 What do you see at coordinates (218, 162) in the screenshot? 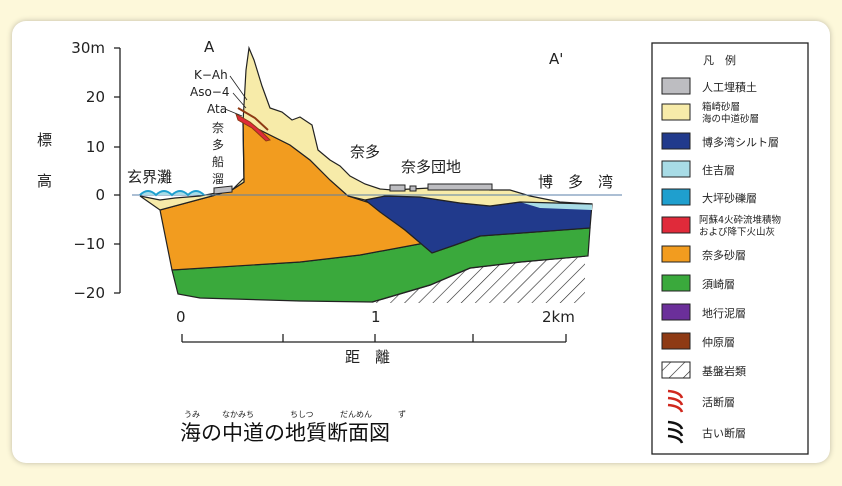
I see `label-funadamari-3: 船` at bounding box center [218, 162].